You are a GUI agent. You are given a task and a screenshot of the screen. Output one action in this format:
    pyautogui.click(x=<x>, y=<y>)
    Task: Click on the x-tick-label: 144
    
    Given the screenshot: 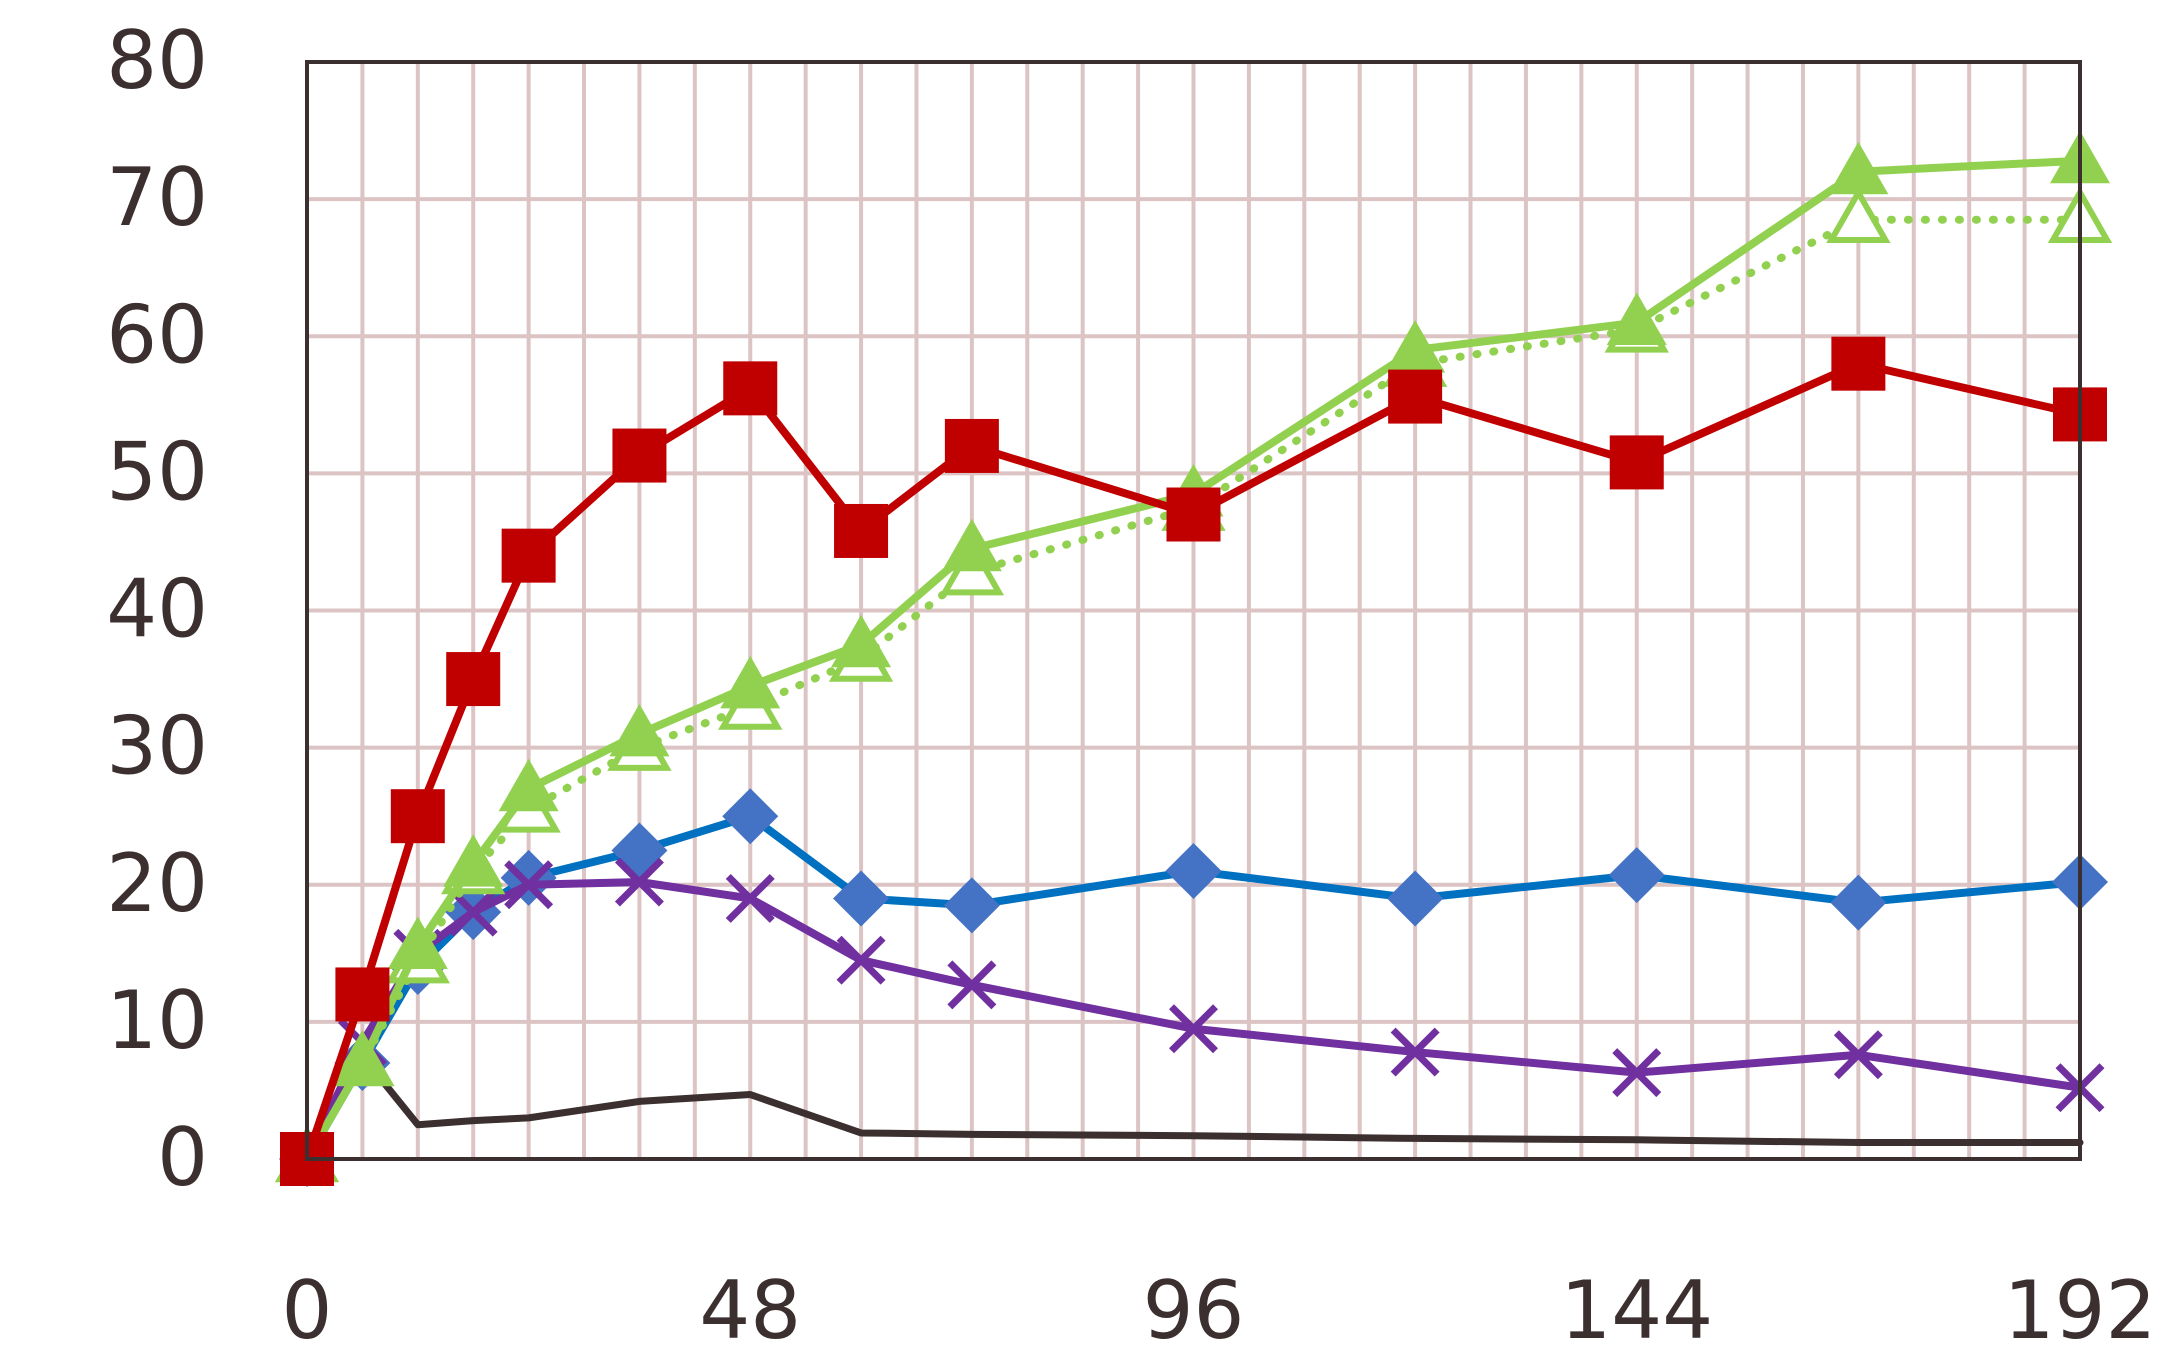 What is the action you would take?
    pyautogui.click(x=1636, y=1310)
    